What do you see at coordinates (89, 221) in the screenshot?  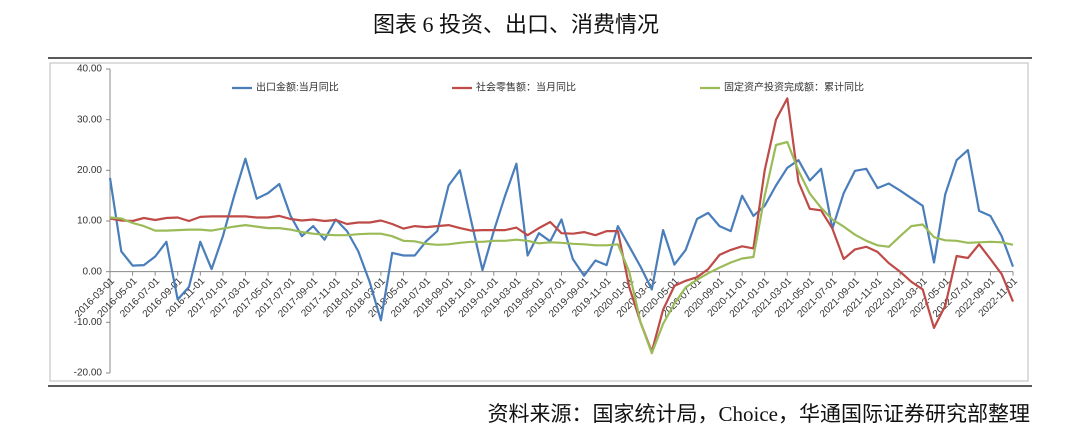 I see `y-tick-label: 10.00` at bounding box center [89, 221].